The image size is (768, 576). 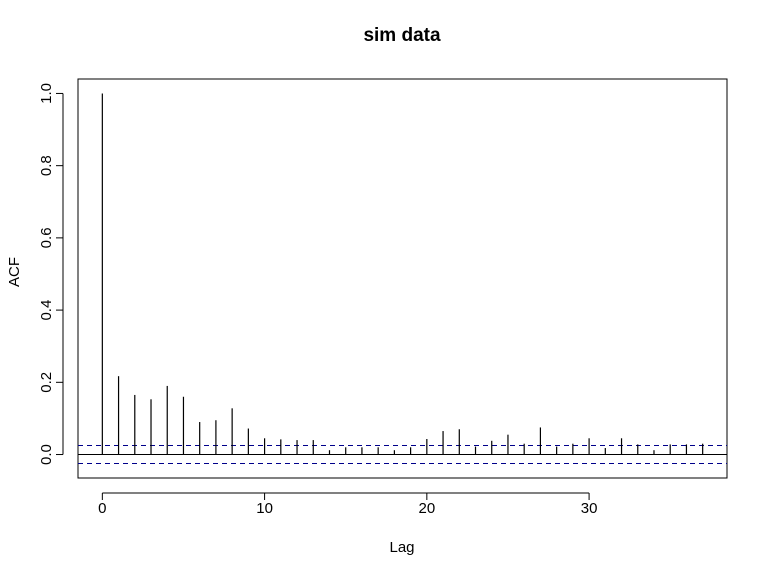 I want to click on y-tick-label: 0.2, so click(x=46, y=382).